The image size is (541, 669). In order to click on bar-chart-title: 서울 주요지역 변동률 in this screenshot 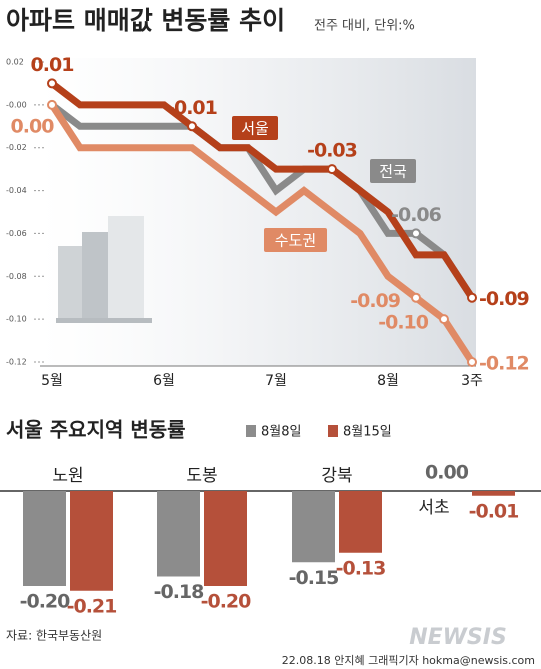, I will do `click(96, 430)`.